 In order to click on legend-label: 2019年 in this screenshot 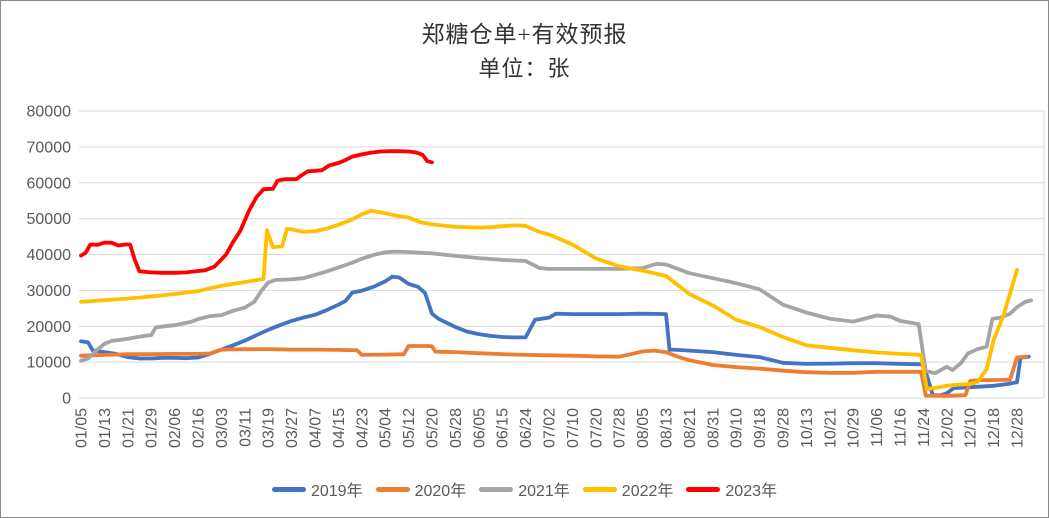, I will do `click(336, 491)`.